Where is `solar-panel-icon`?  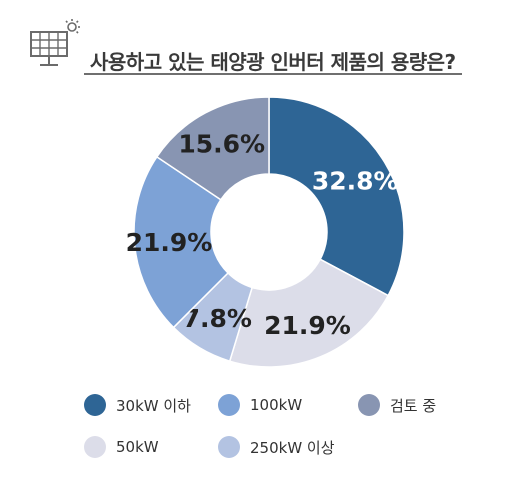 solar-panel-icon is located at coordinates (55, 42).